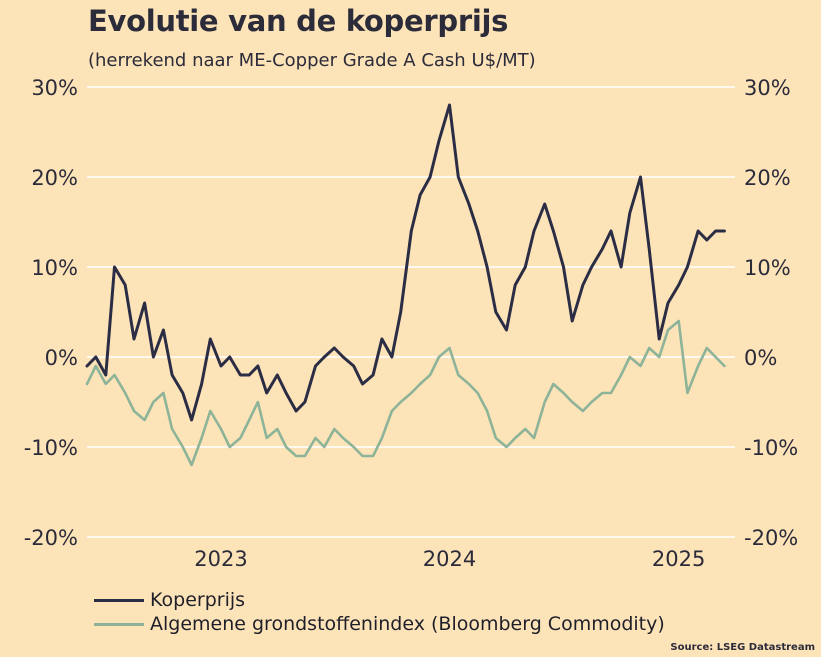 The width and height of the screenshot is (821, 657). I want to click on y-tick-label-right: 20%, so click(767, 178).